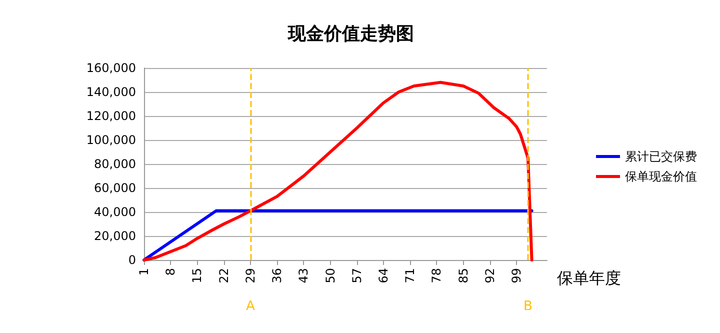 Image resolution: width=720 pixels, height=333 pixels. I want to click on y-tick-label: 140,000, so click(111, 92).